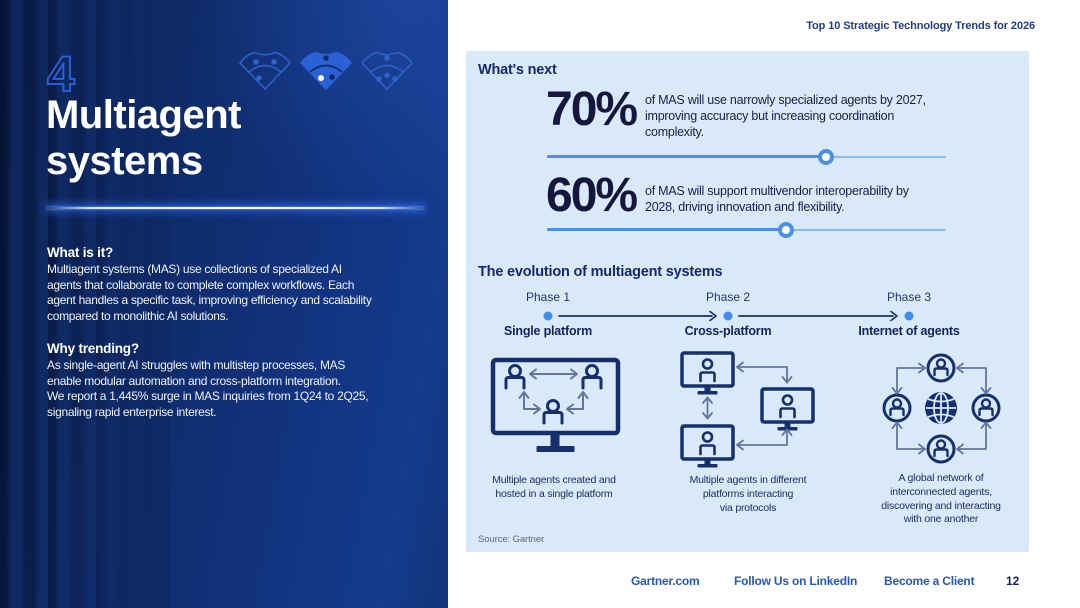 Image resolution: width=1080 pixels, height=608 pixels. I want to click on trend-number: 4, so click(71, 74).